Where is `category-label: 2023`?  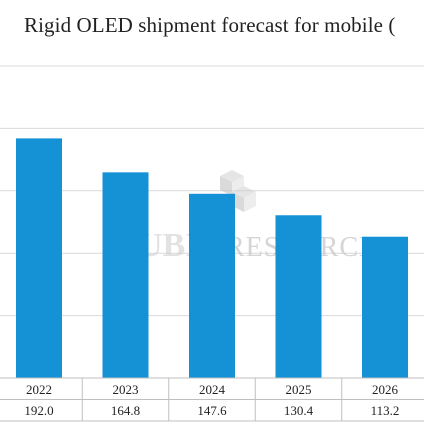
category-label: 2023 is located at coordinates (126, 389).